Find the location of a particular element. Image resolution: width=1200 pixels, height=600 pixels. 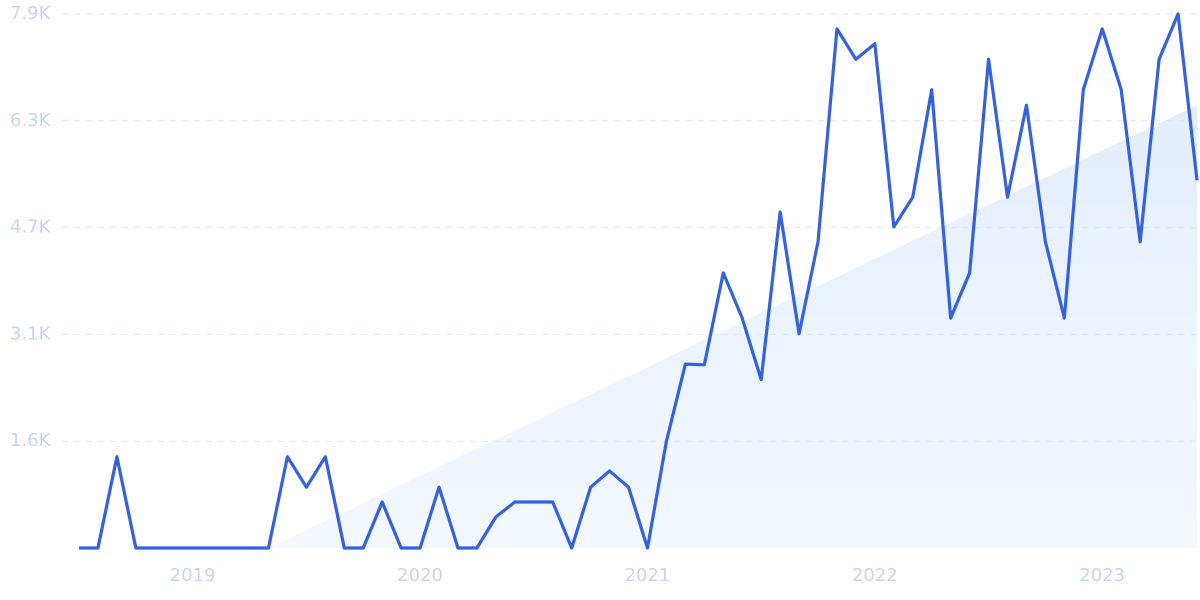

y-tick-label: 4.7K is located at coordinates (31, 227).